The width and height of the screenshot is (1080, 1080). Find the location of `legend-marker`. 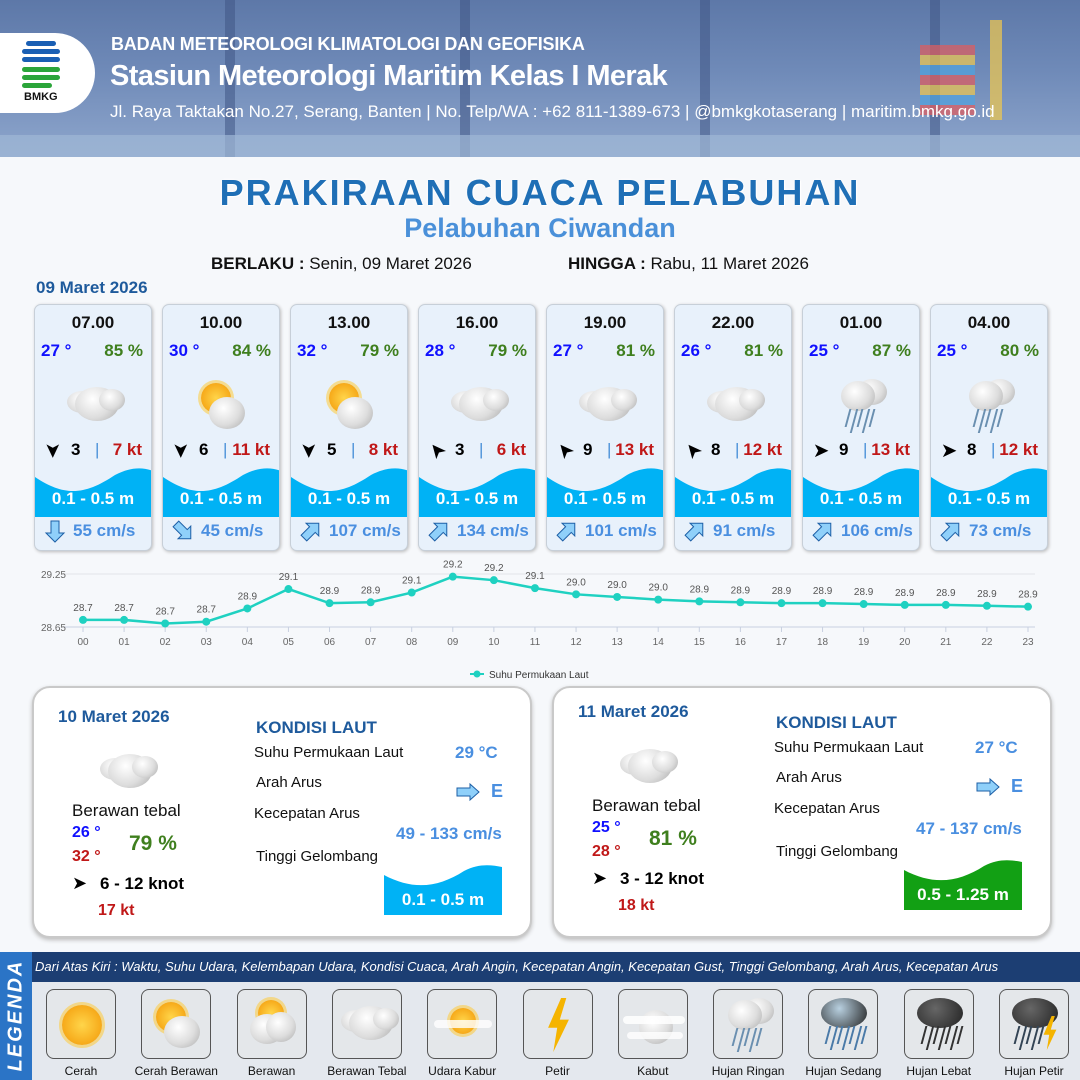

legend-marker is located at coordinates (477, 674).